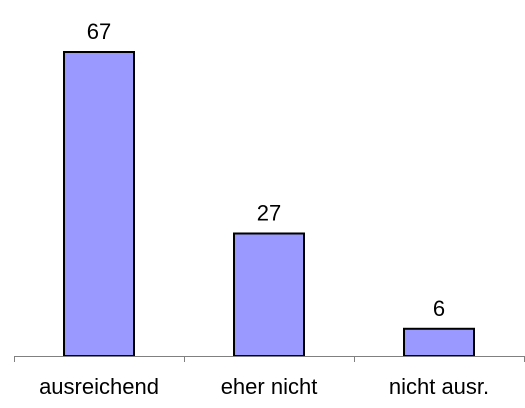 The width and height of the screenshot is (525, 408). I want to click on data-label-0: 67, so click(99, 31).